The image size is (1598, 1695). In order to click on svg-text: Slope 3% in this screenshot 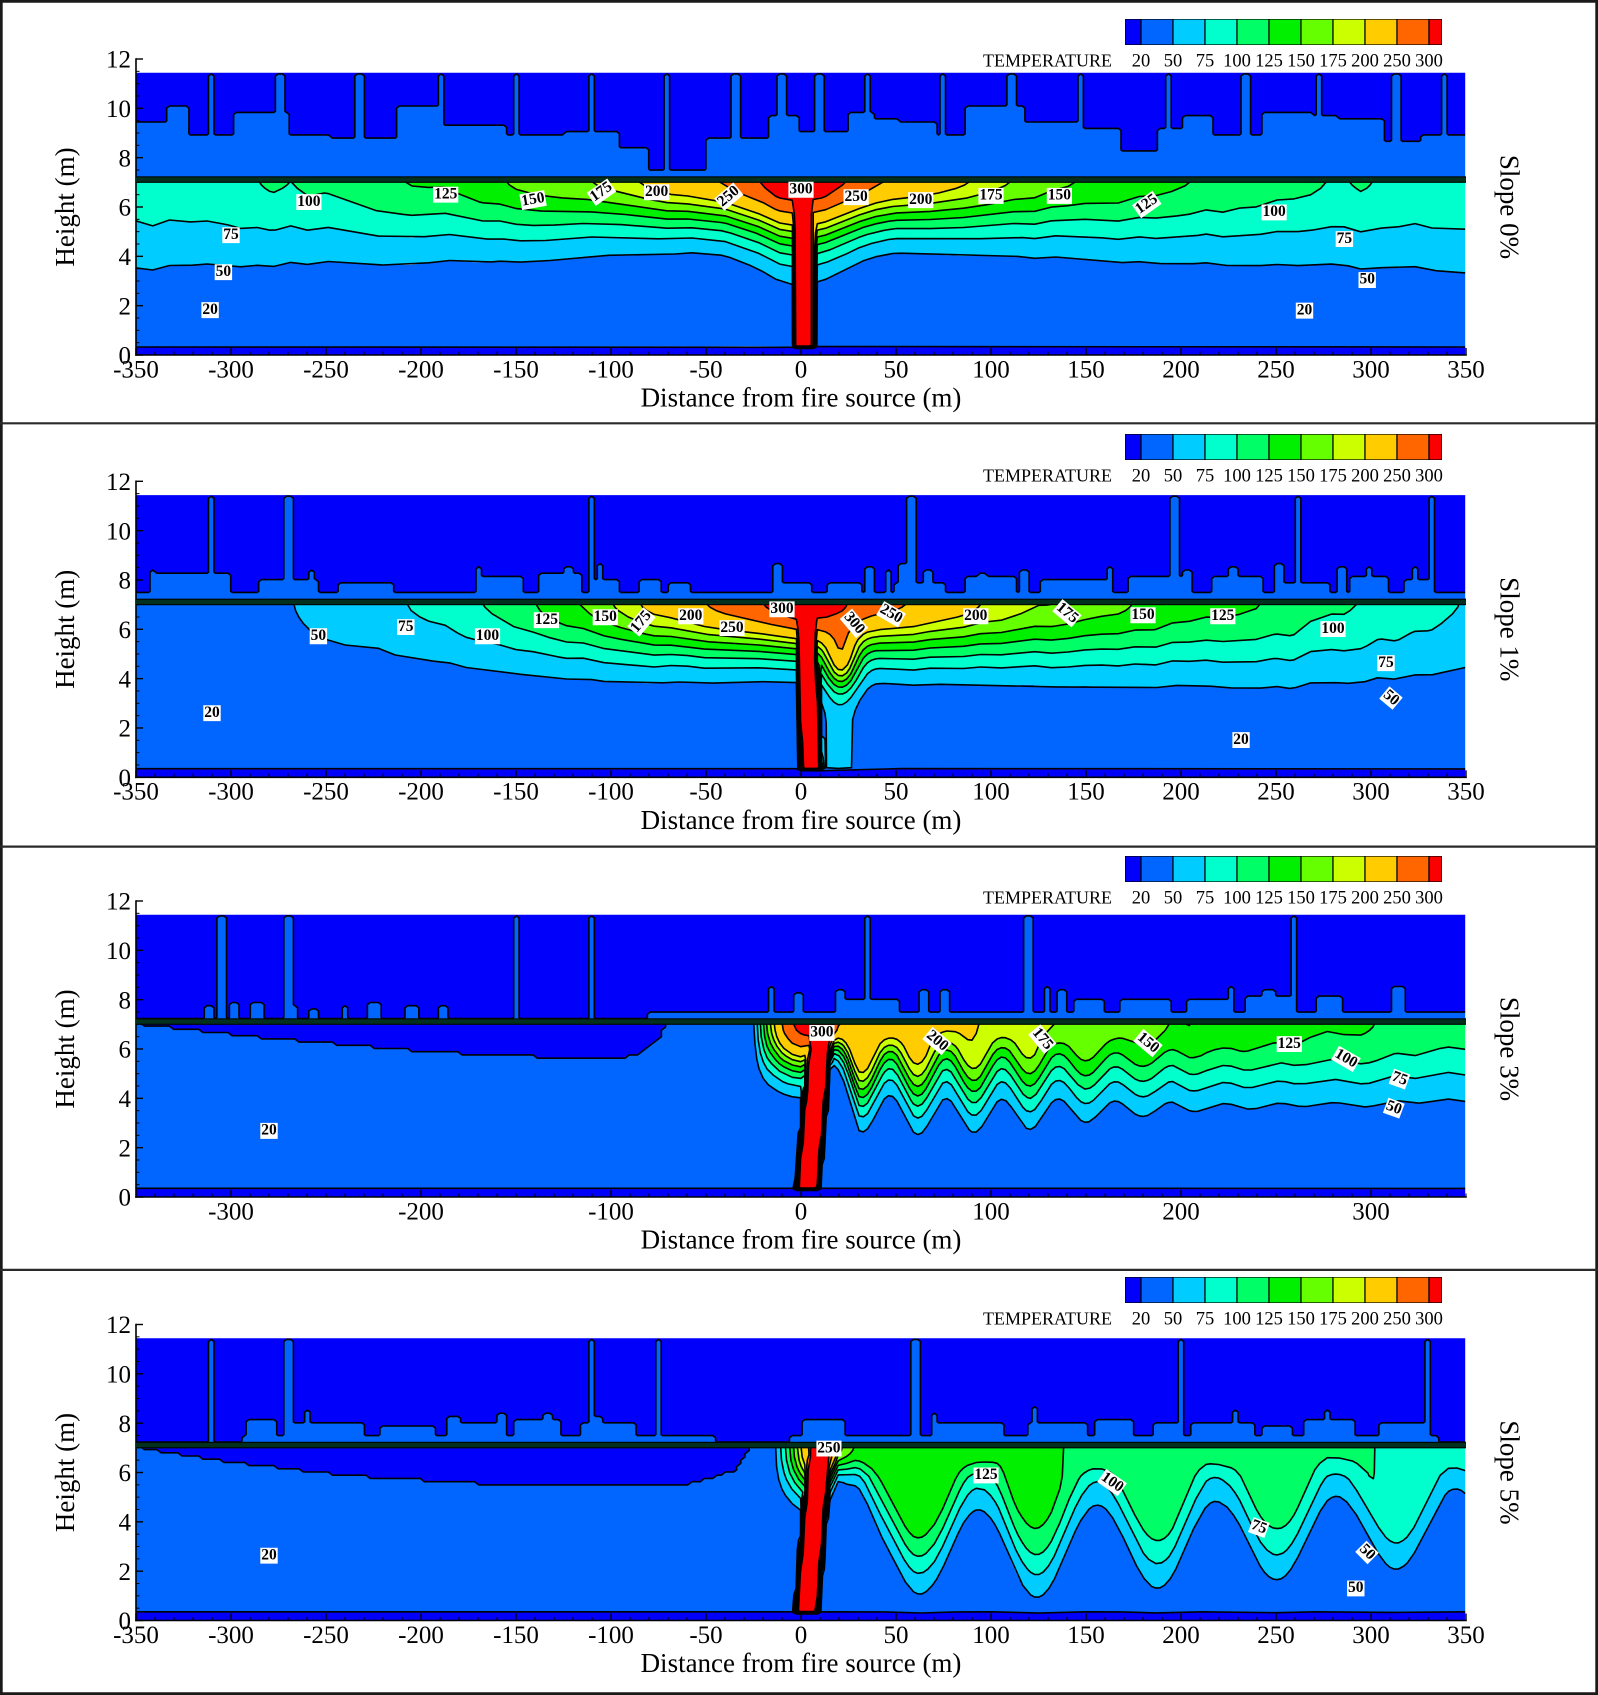, I will do `click(1510, 1049)`.